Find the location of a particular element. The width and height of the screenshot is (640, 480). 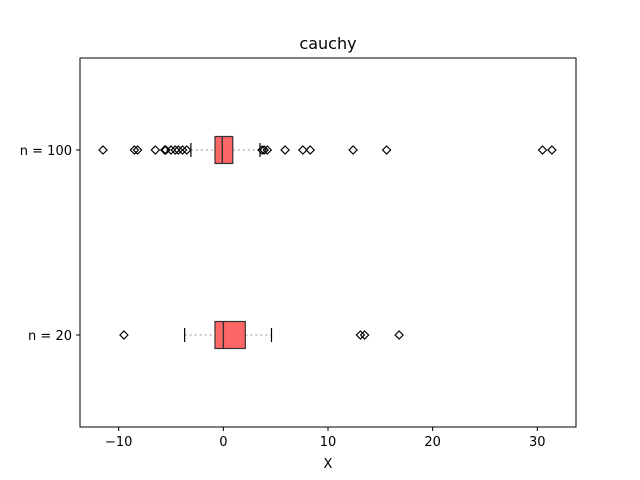

chart-title: cauchy is located at coordinates (327, 43).